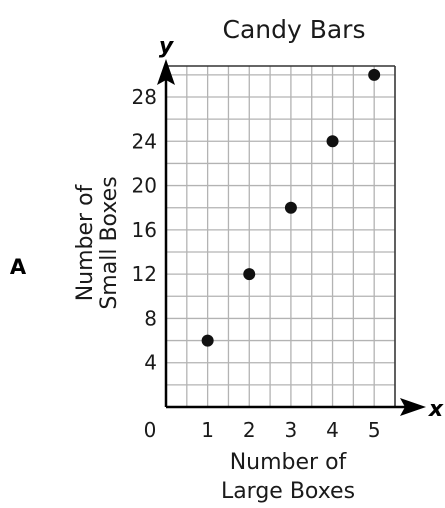 This screenshot has width=445, height=508. Describe the element at coordinates (289, 462) in the screenshot. I see `x-axis-label-line-1: Number of` at that location.